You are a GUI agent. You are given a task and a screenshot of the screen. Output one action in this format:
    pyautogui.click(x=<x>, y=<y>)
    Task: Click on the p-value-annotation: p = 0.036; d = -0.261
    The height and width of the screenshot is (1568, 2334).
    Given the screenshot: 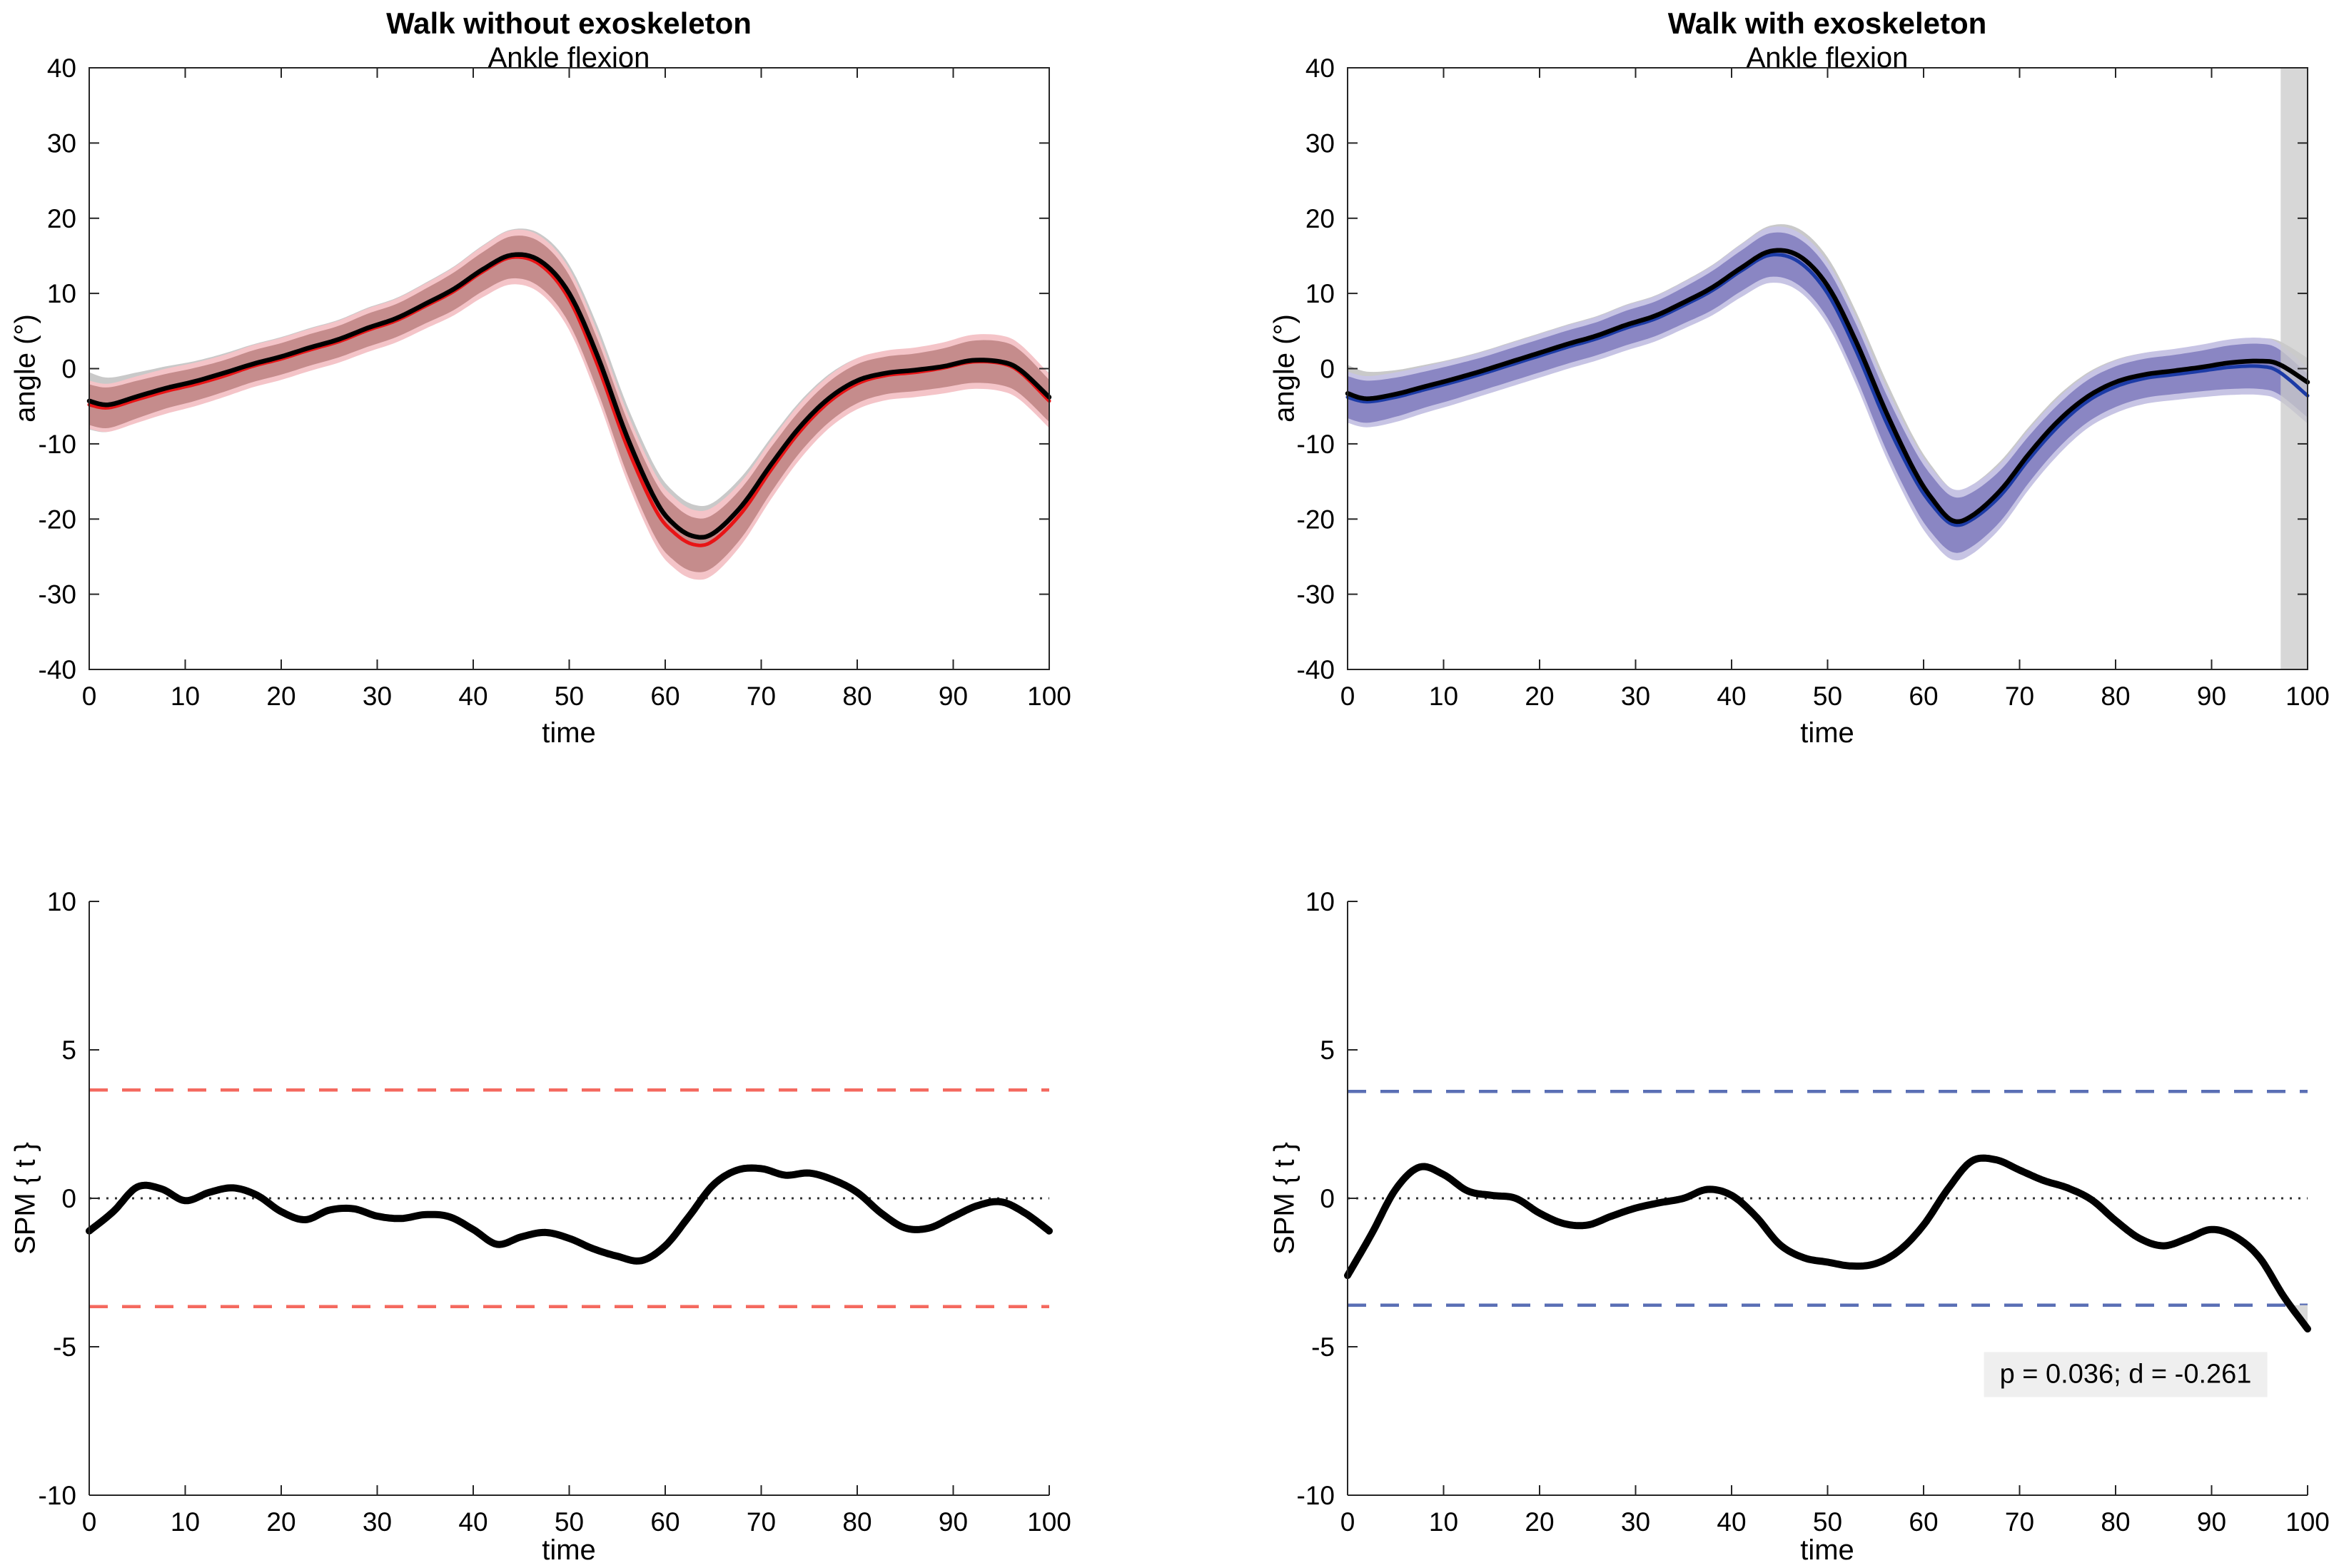 What is the action you would take?
    pyautogui.click(x=2126, y=1374)
    